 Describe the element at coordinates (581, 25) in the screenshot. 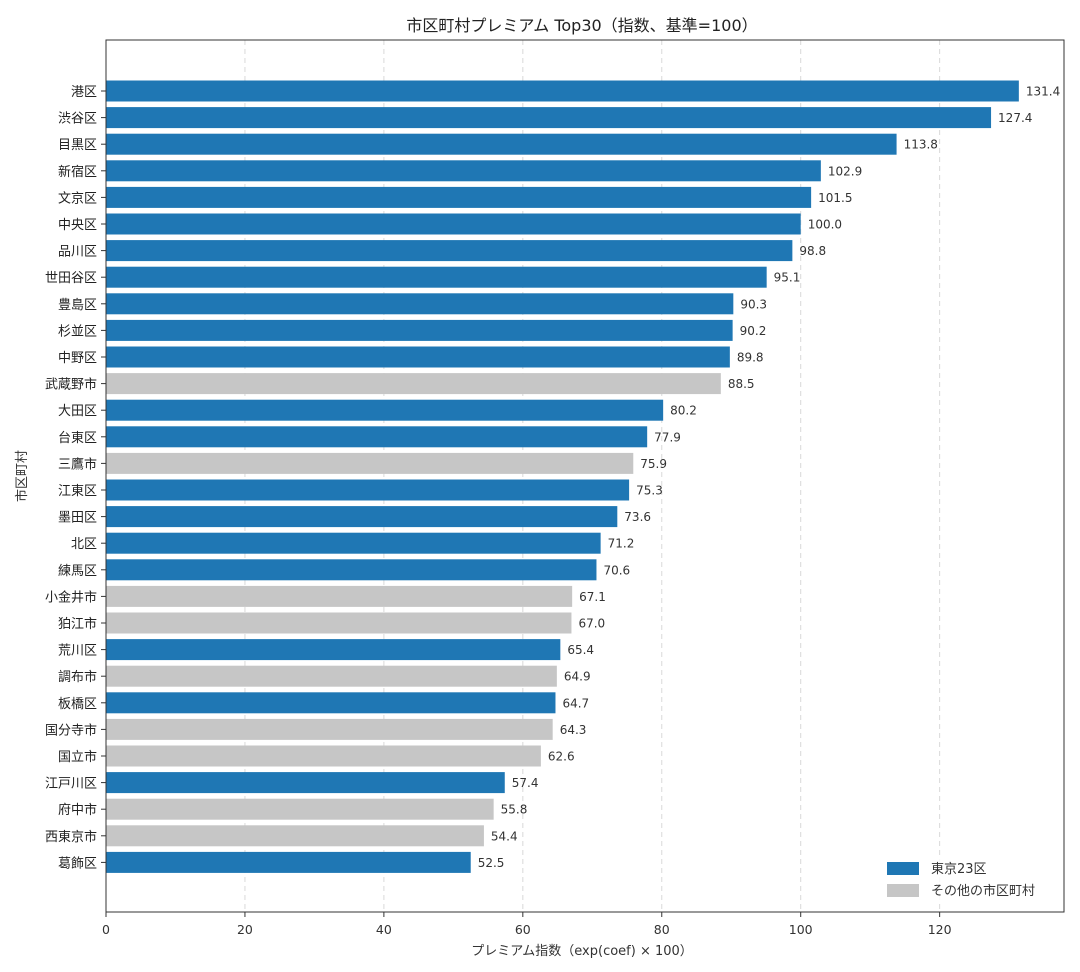

I see `chart-title: 市区町村プレミアム Top30（指数、基準=100）` at that location.